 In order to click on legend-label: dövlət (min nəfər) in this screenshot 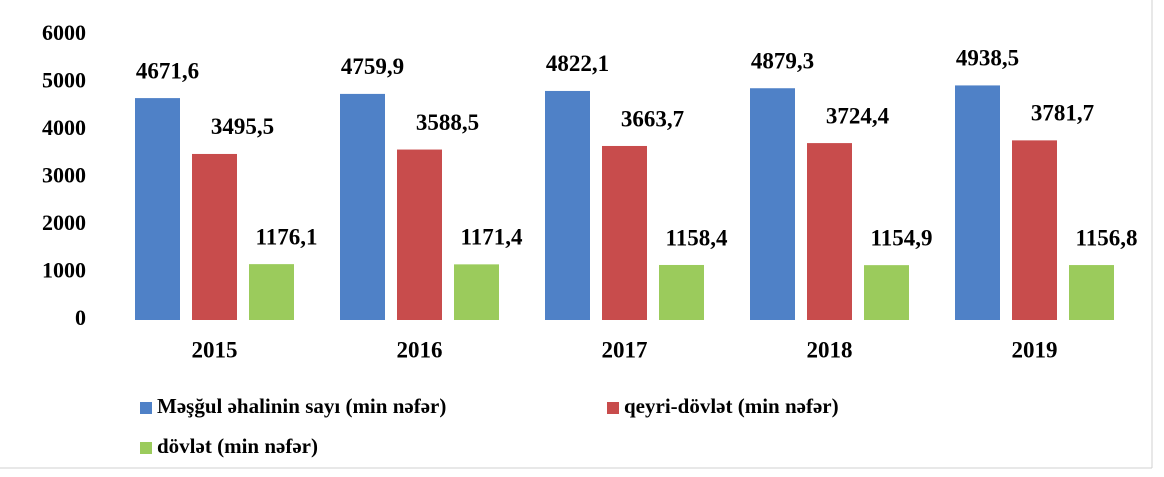, I will do `click(237, 446)`.